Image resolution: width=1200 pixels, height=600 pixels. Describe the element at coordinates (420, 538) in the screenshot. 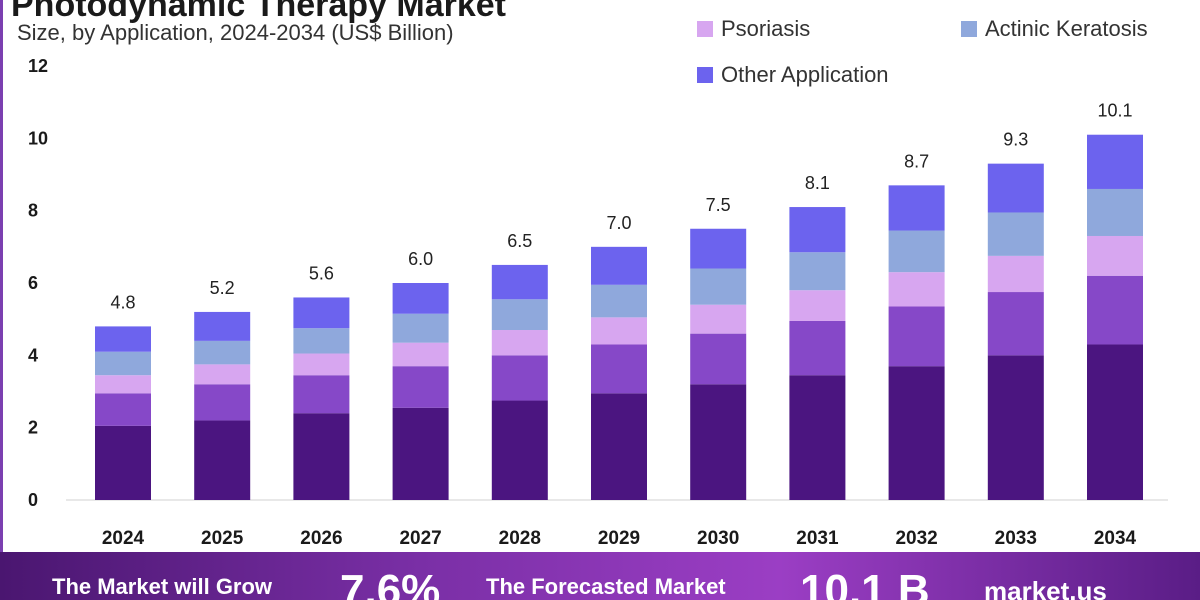

I see `x-tick-label: 2027` at that location.